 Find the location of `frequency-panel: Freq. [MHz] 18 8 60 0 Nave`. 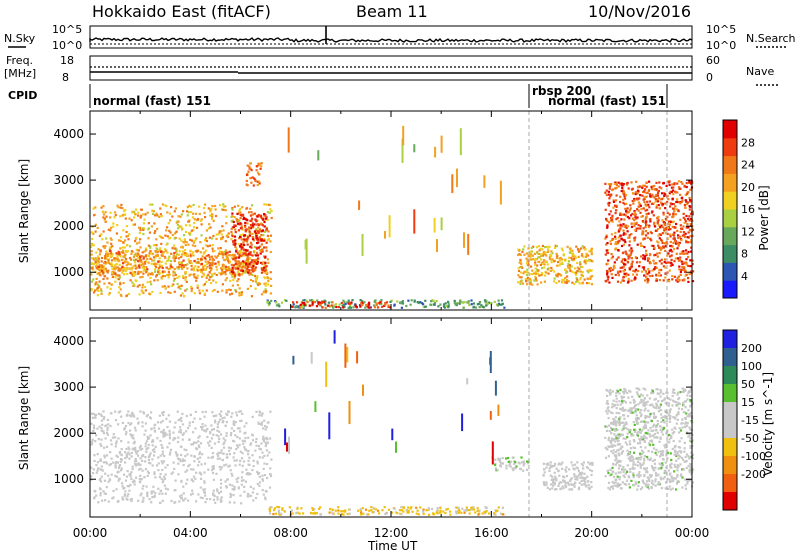

frequency-panel: Freq. [MHz] 18 8 60 0 Nave is located at coordinates (391, 70).